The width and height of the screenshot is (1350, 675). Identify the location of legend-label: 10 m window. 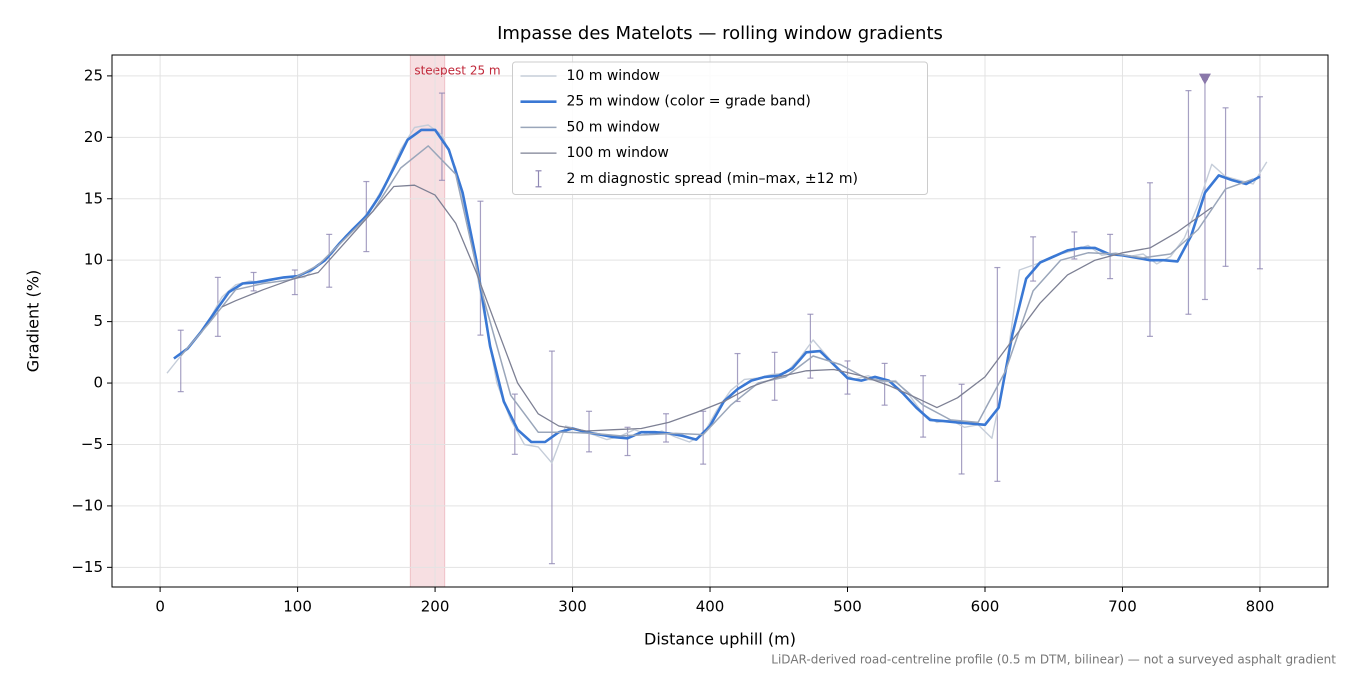
(613, 76).